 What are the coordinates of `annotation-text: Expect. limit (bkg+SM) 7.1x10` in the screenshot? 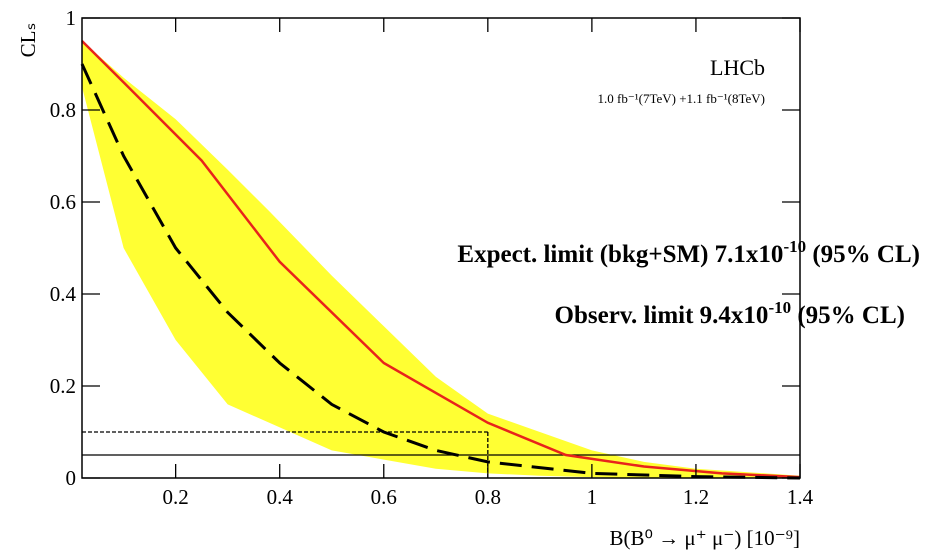 It's located at (620, 254).